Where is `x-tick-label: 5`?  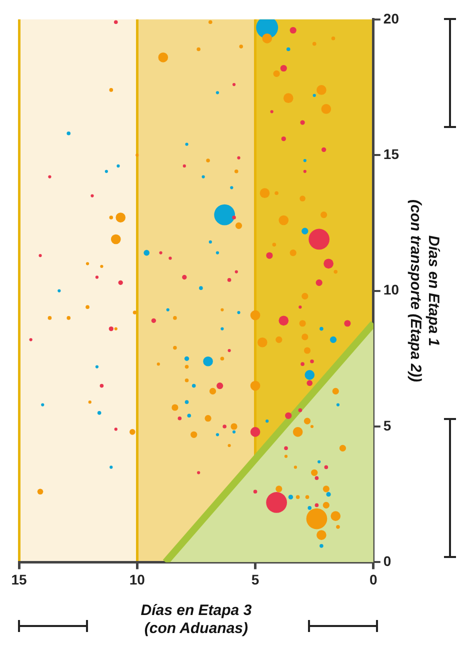
x-tick-label: 5 is located at coordinates (255, 579).